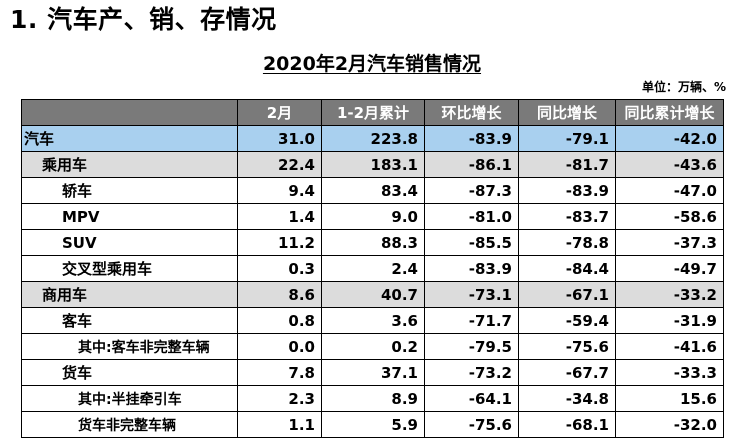 Image resolution: width=744 pixels, height=447 pixels. I want to click on yoy-cumulative-growth-value: -42.0, so click(669, 138).